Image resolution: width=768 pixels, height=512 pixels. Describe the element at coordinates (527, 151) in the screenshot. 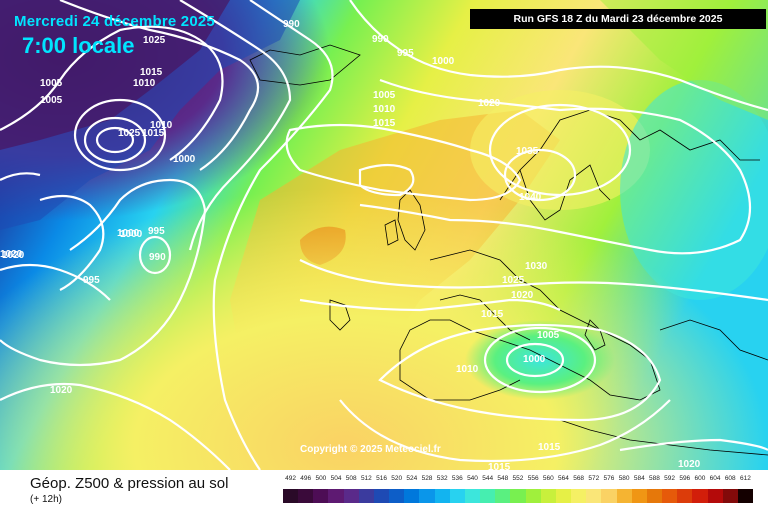

I see `isobar-label: 1035` at that location.